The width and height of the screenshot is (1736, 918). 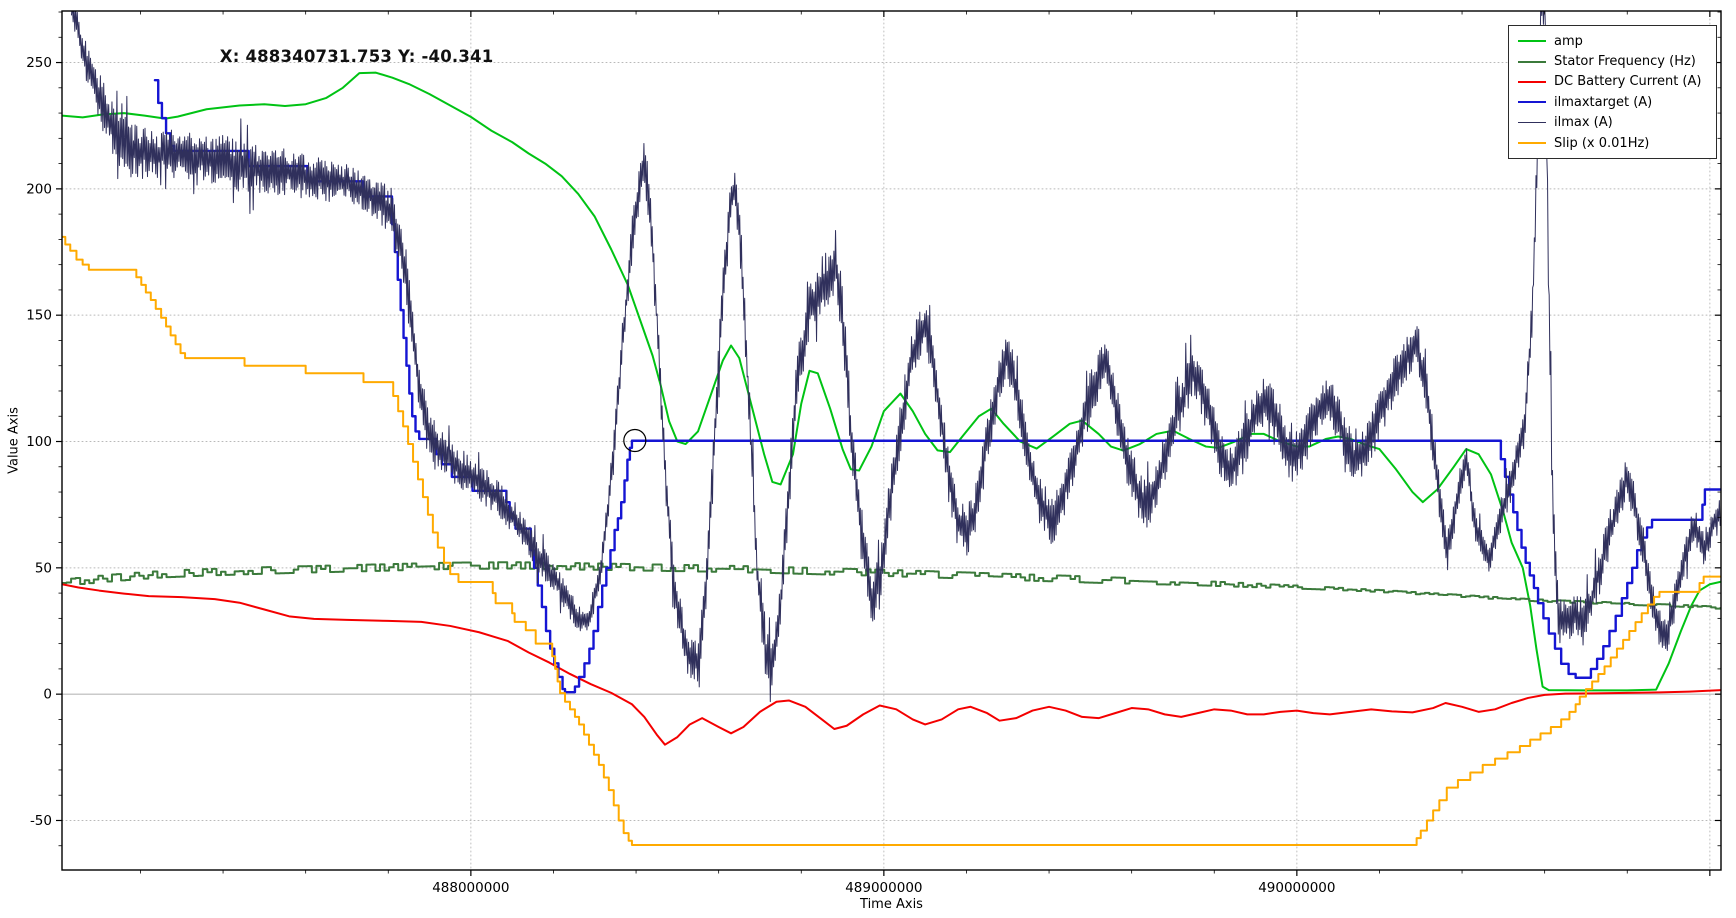 What do you see at coordinates (1603, 102) in the screenshot?
I see `legend-item-label: ilmaxtarget (A)` at bounding box center [1603, 102].